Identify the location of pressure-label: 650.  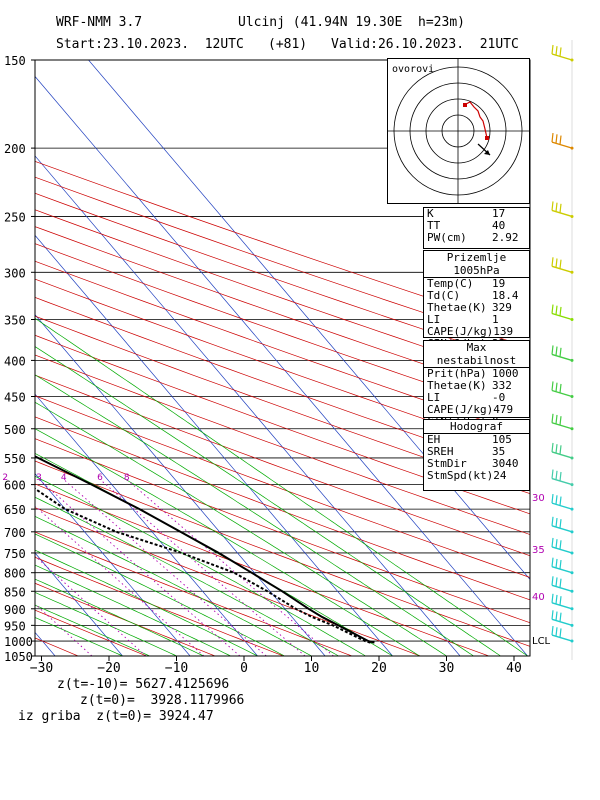
(15, 510).